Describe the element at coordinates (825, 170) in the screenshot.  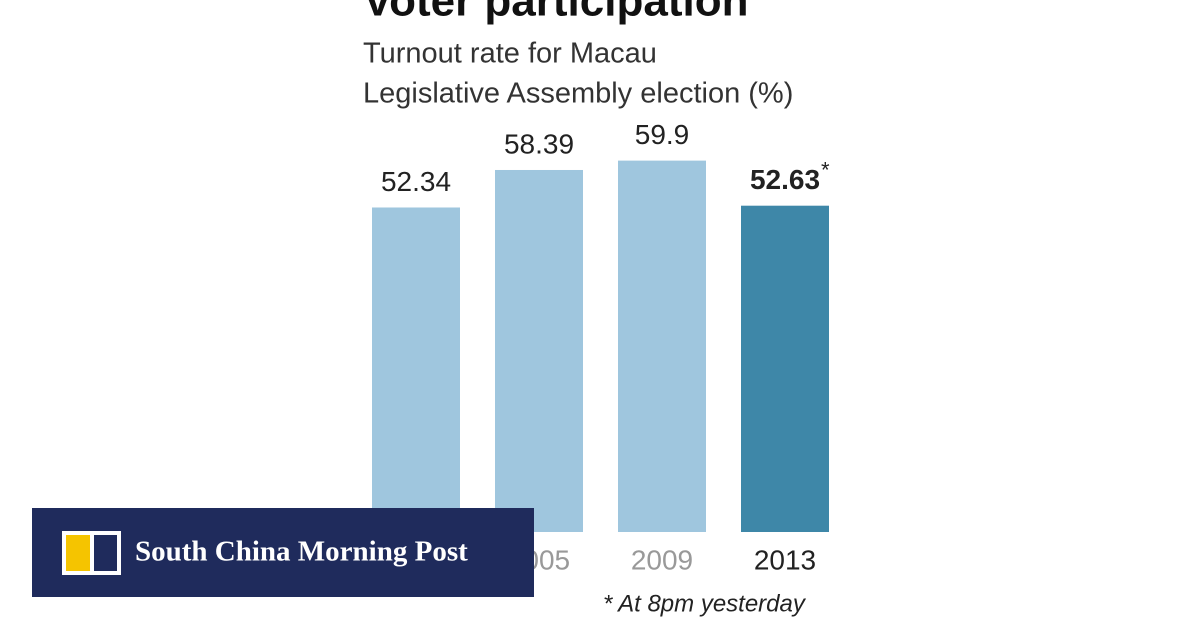
I see `value-marker: *` at that location.